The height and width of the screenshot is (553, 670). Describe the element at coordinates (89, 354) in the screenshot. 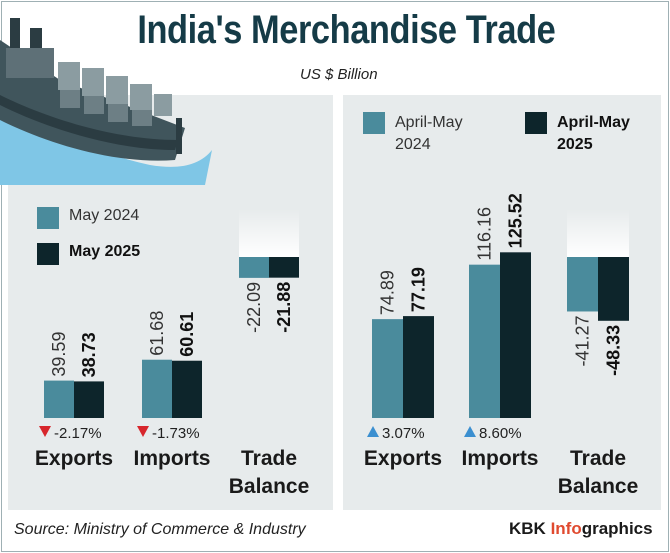

I see `data-label: 38.73` at that location.